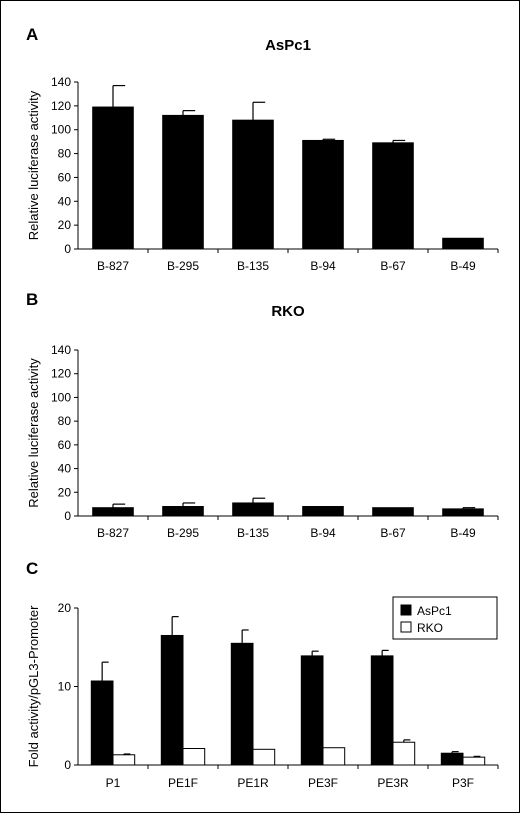  What do you see at coordinates (32, 34) in the screenshot?
I see `panel-label-a: A` at bounding box center [32, 34].